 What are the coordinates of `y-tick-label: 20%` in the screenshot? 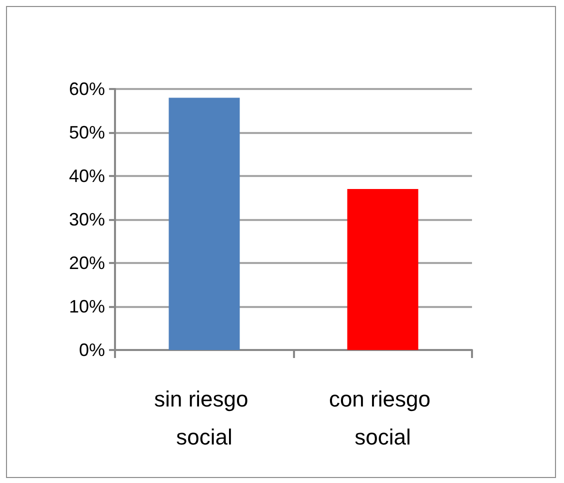 It's located at (86, 263).